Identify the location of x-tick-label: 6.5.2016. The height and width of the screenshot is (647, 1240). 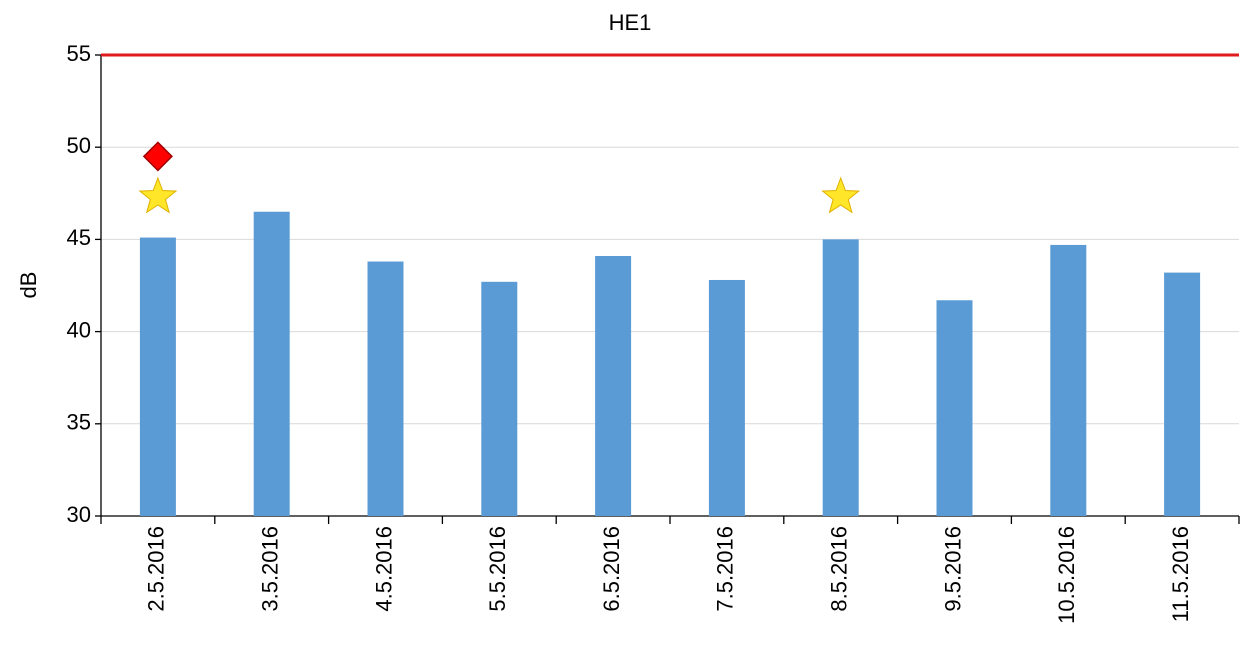
(611, 569).